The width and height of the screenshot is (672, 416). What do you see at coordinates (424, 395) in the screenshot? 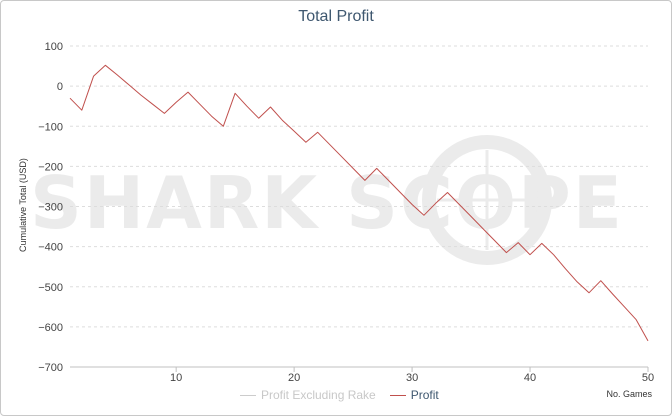
I see `legend-label: Profit` at bounding box center [424, 395].